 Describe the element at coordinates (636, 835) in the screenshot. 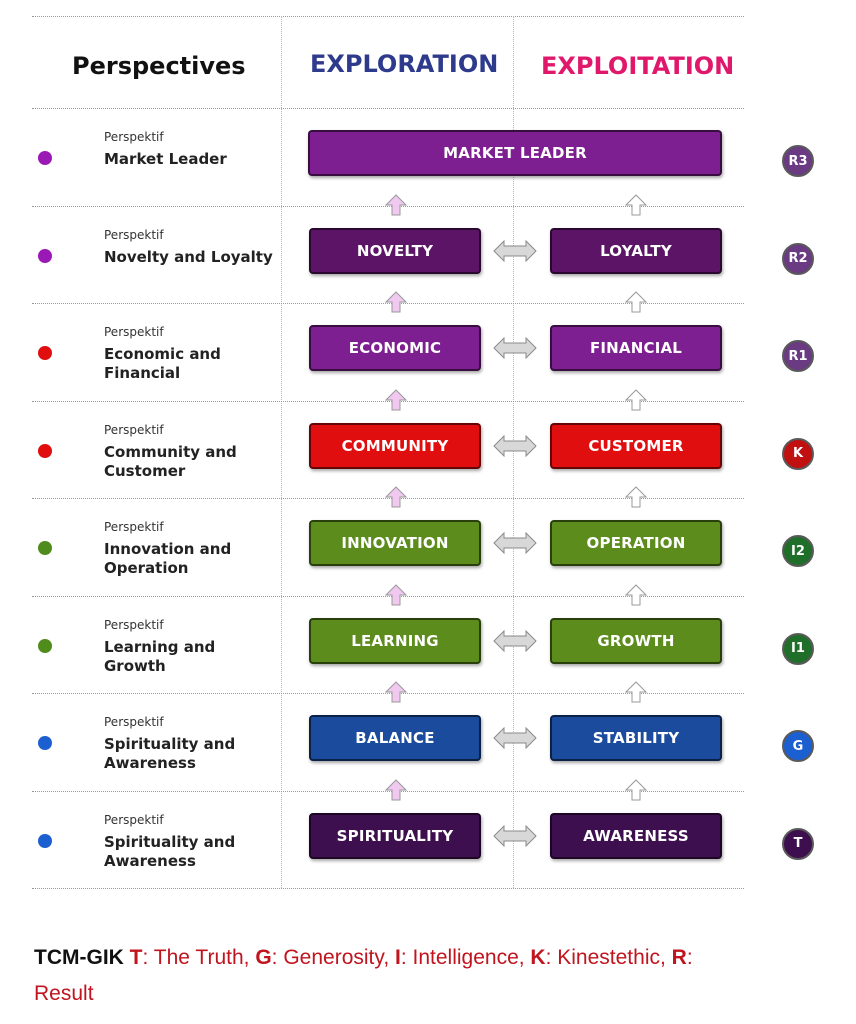

I see `box-exploitation: AWARENESS` at that location.